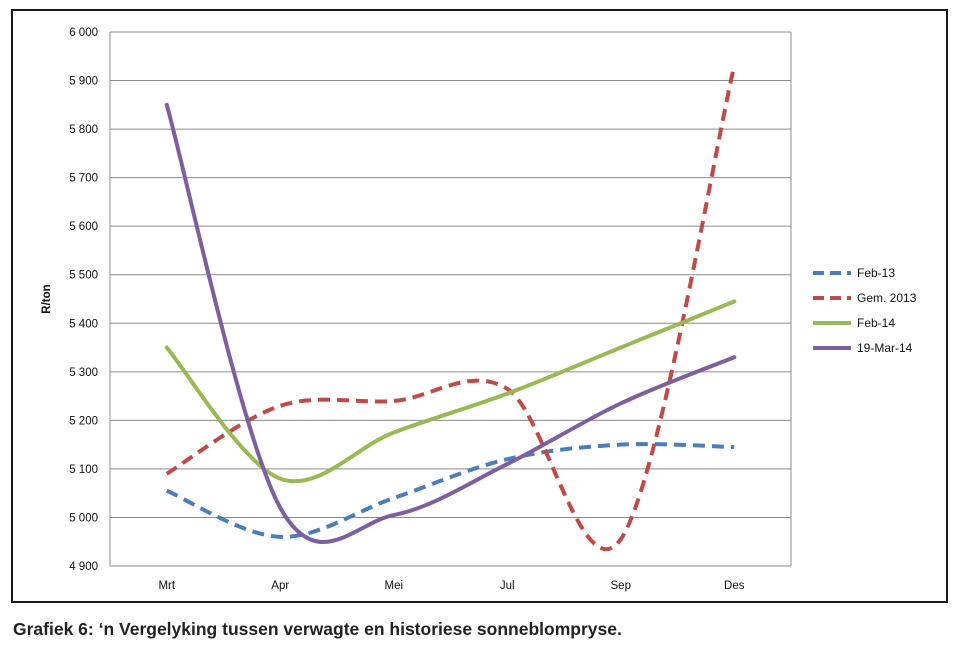 The image size is (960, 653). I want to click on legend-label: Feb-14, so click(876, 323).